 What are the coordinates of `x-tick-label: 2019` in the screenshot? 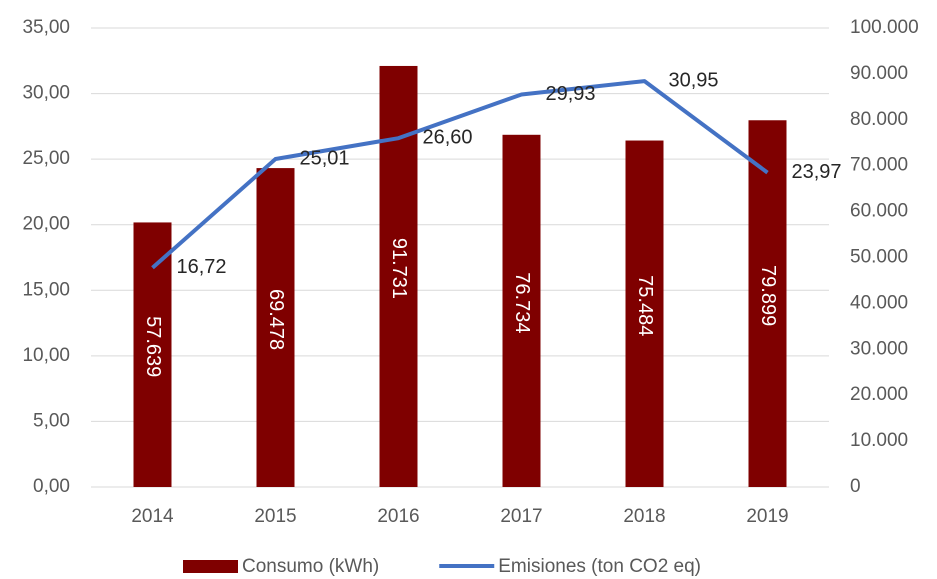 It's located at (767, 516).